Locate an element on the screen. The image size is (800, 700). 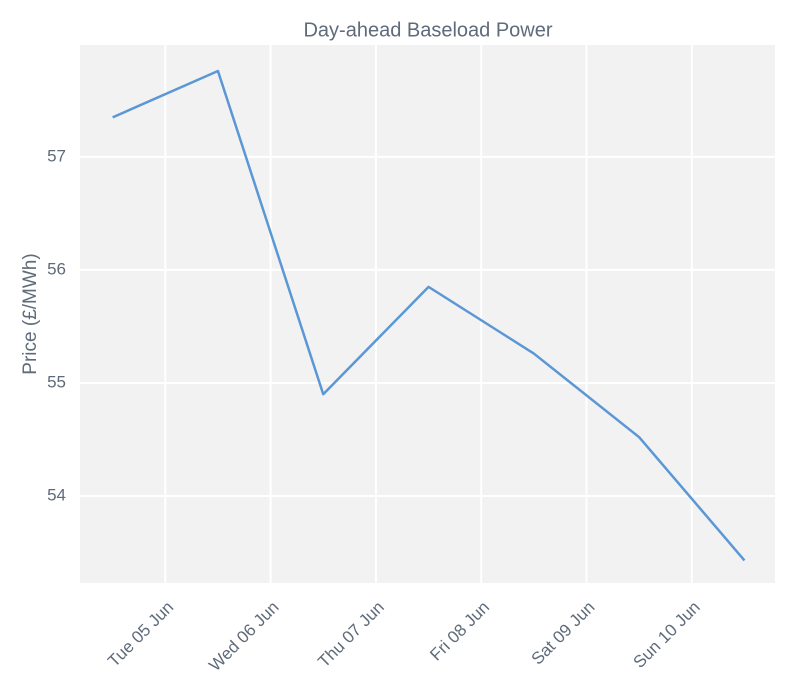
x-tick-label: Fri 08 Jun is located at coordinates (459, 631).